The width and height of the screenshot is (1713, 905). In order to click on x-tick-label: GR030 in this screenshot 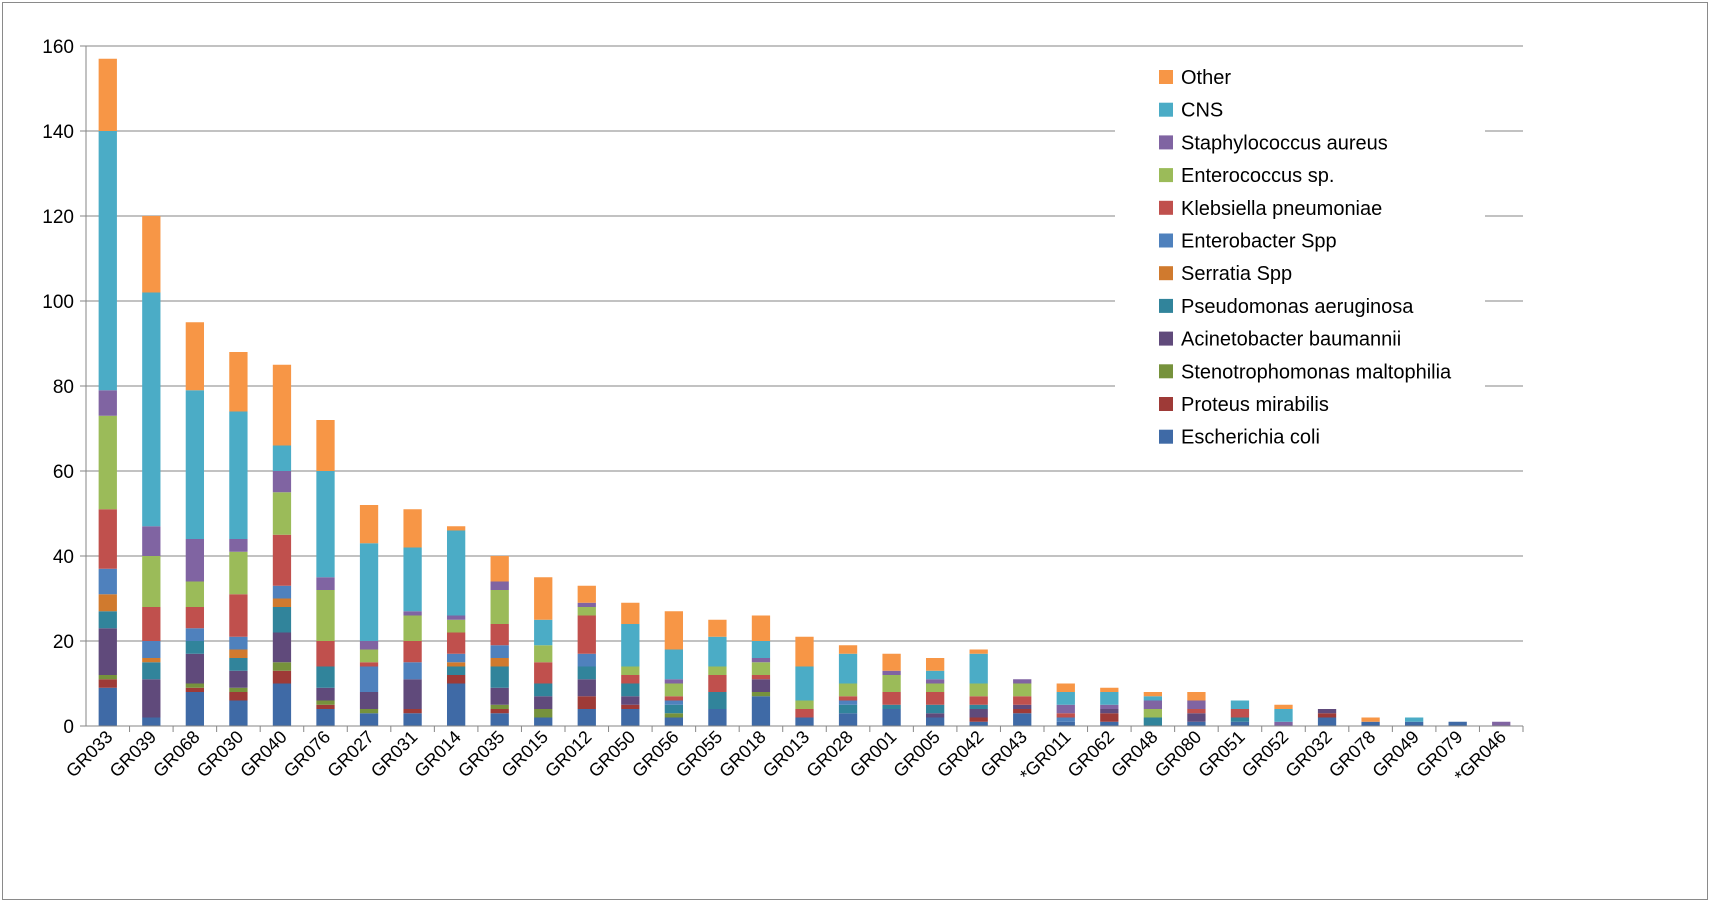, I will do `click(220, 754)`.